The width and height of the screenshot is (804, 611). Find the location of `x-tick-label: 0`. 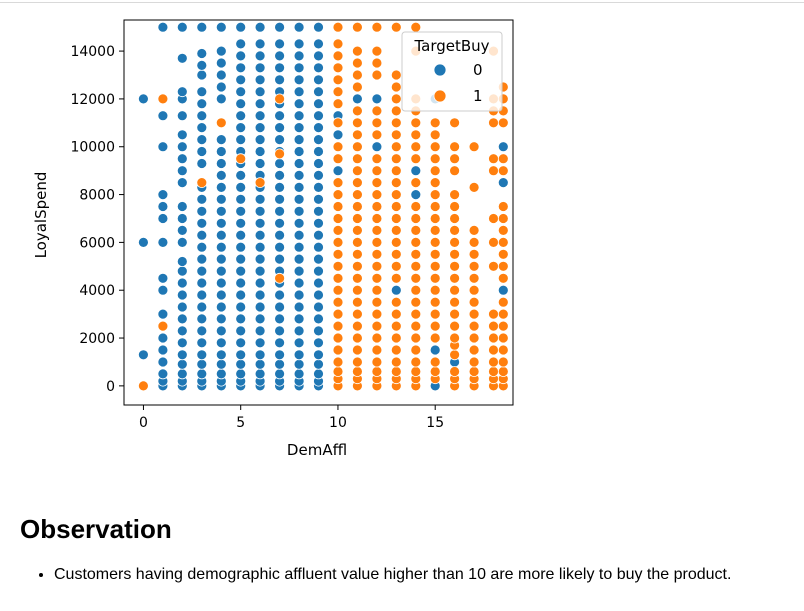

x-tick-label: 0 is located at coordinates (143, 423).